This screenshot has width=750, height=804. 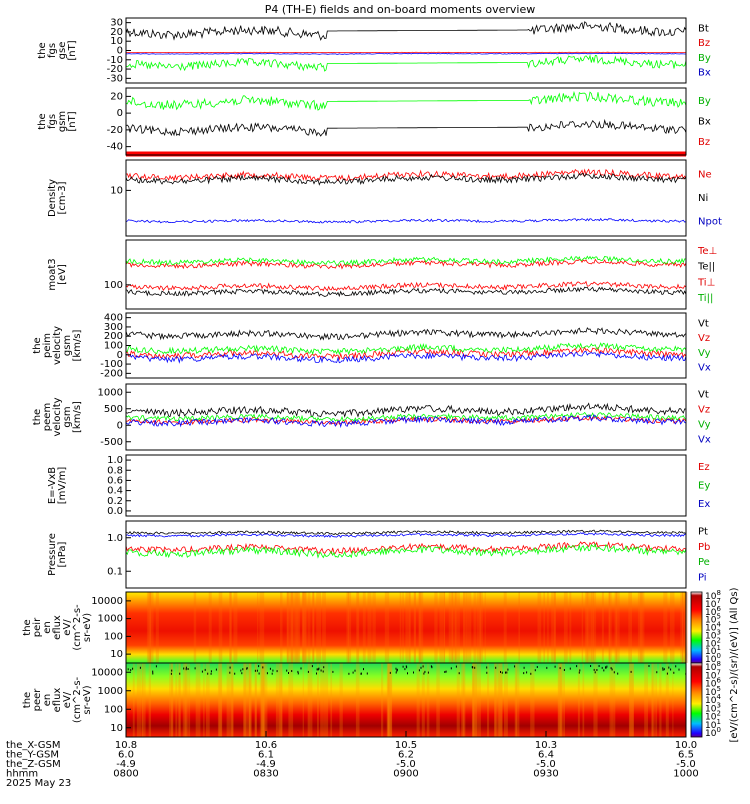 I want to click on y-tick-label: 0, so click(x=120, y=355).